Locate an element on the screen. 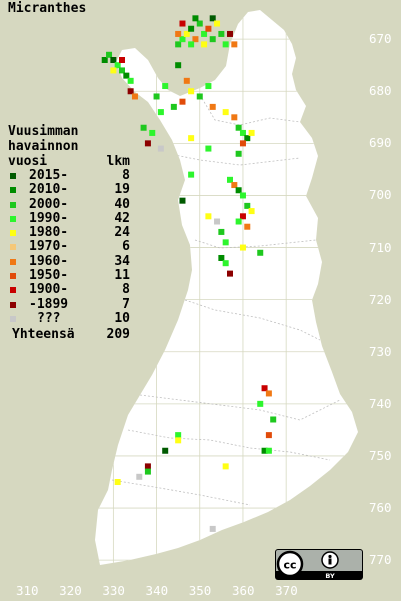  y-tick-label: 760 is located at coordinates (380, 508).